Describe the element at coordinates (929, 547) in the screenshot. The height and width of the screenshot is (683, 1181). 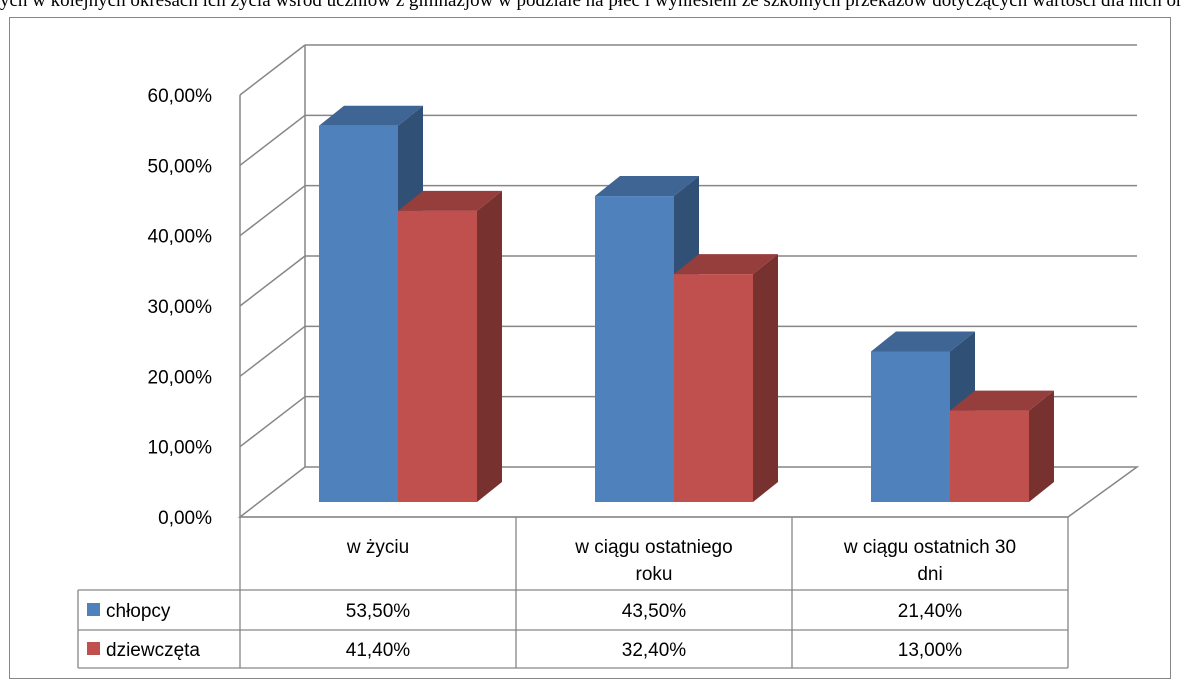
I see `category-label: w ciągu ostatnich 30` at that location.